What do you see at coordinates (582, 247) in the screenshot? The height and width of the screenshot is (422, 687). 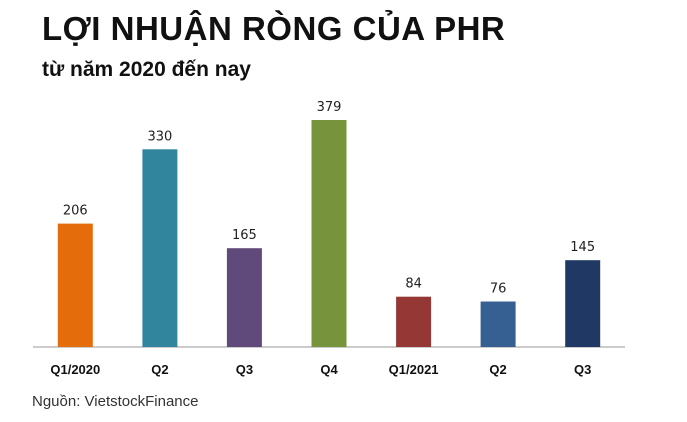 I see `data-label: 145` at bounding box center [582, 247].